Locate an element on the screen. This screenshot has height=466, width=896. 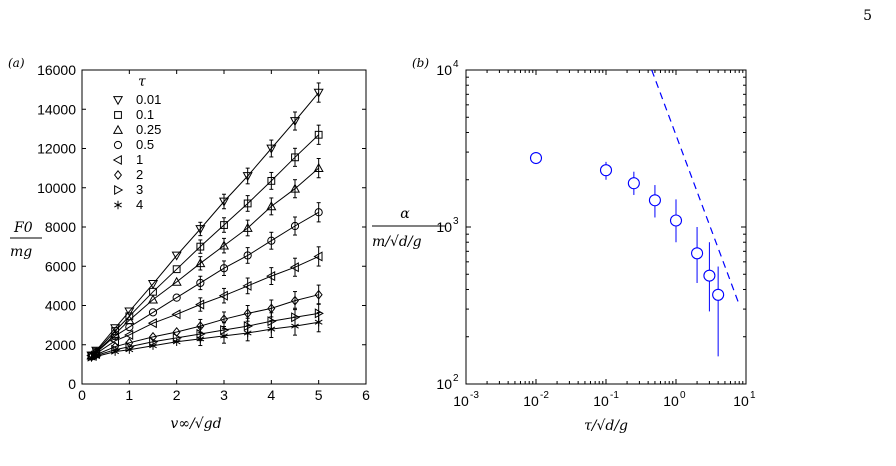
legend-entry-2: 2 is located at coordinates (139, 174).